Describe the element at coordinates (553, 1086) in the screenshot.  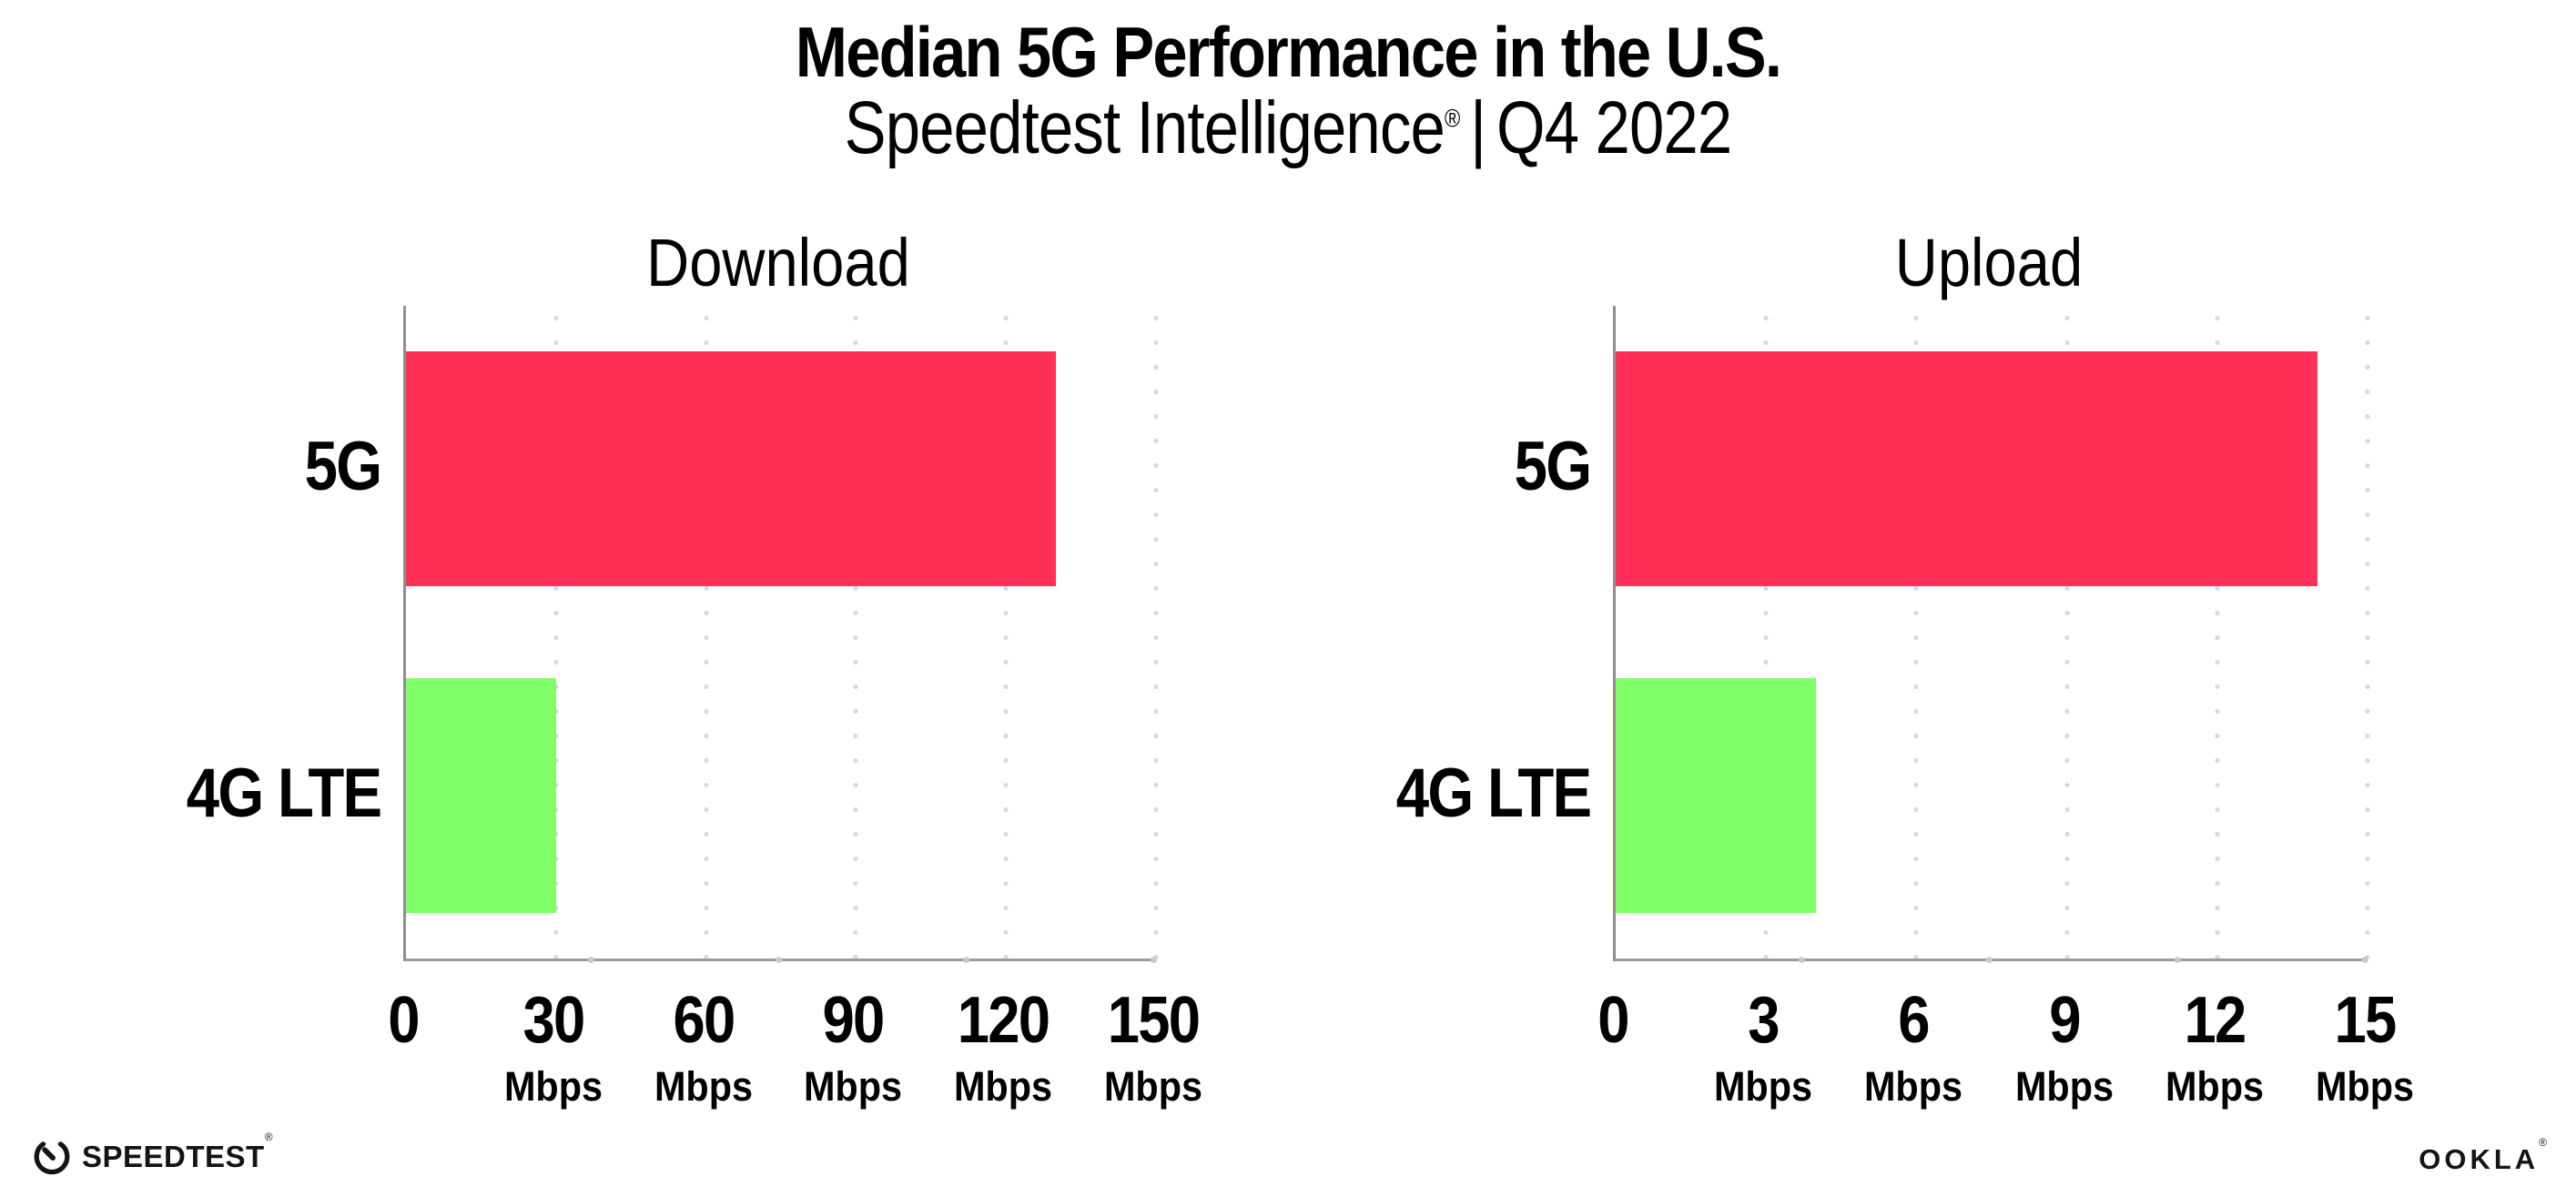
I see `download-tick-unit-30: Mbps` at that location.